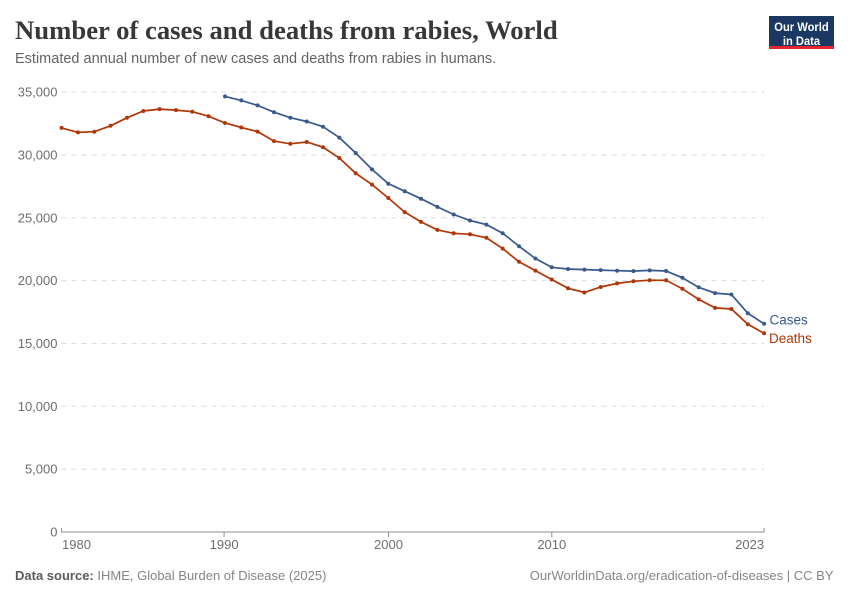  Describe the element at coordinates (749, 544) in the screenshot. I see `svg-text: 2023` at that location.